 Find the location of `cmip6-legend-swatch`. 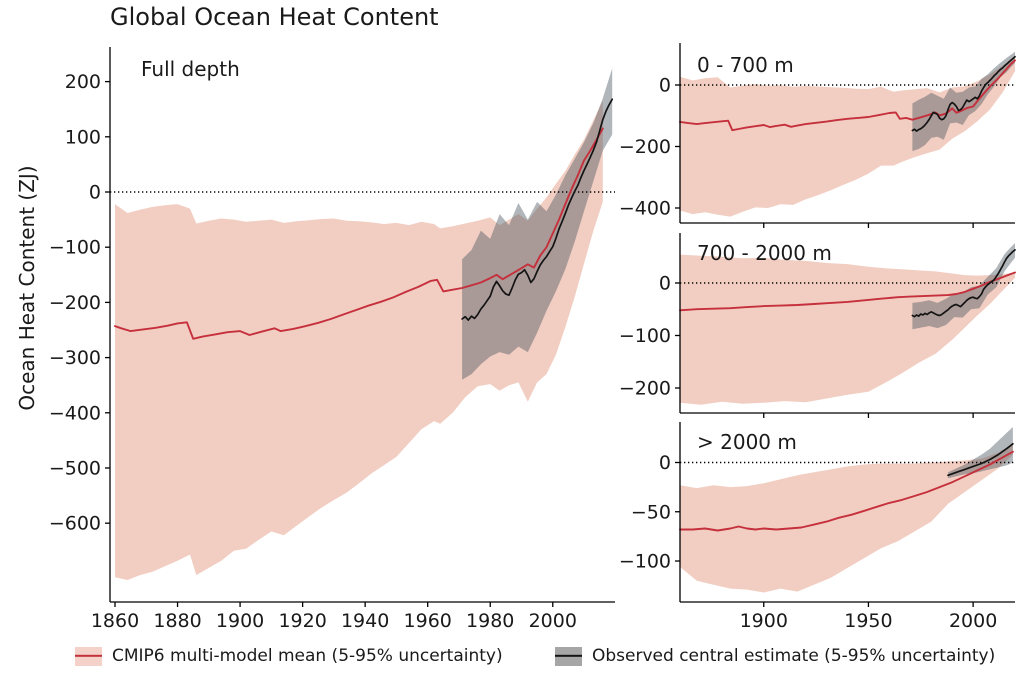

cmip6-legend-swatch is located at coordinates (88, 656).